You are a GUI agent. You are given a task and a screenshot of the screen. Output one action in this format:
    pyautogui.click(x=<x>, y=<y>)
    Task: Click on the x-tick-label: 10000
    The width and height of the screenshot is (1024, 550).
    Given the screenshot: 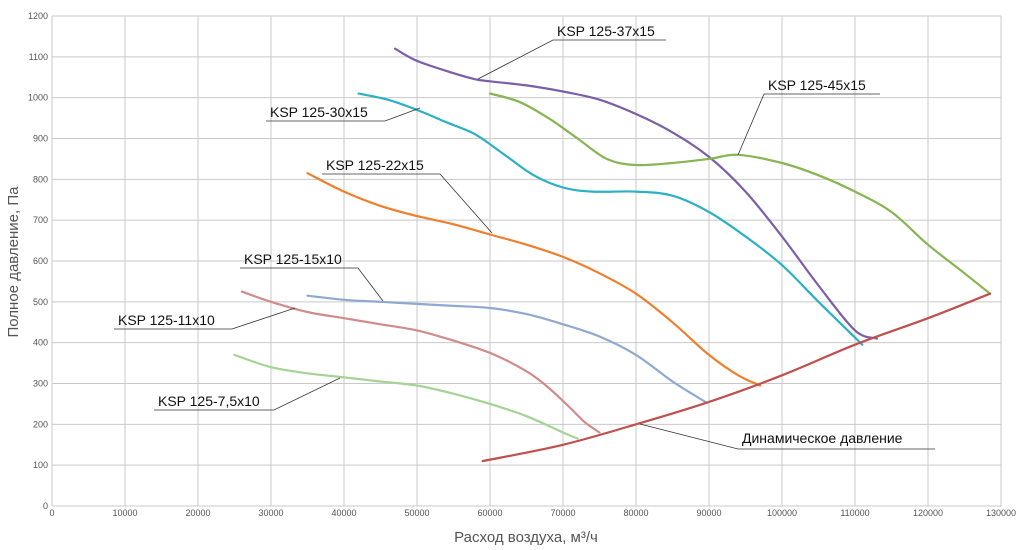 What is the action you would take?
    pyautogui.click(x=124, y=513)
    